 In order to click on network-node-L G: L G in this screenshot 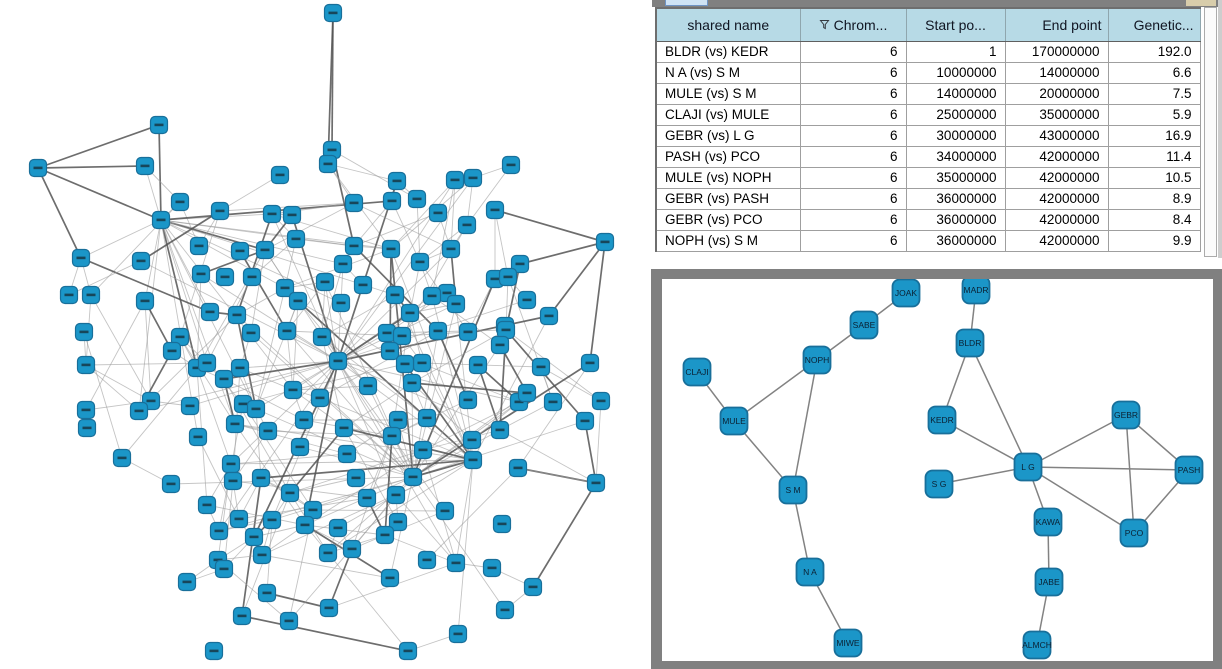, I will do `click(1028, 467)`.